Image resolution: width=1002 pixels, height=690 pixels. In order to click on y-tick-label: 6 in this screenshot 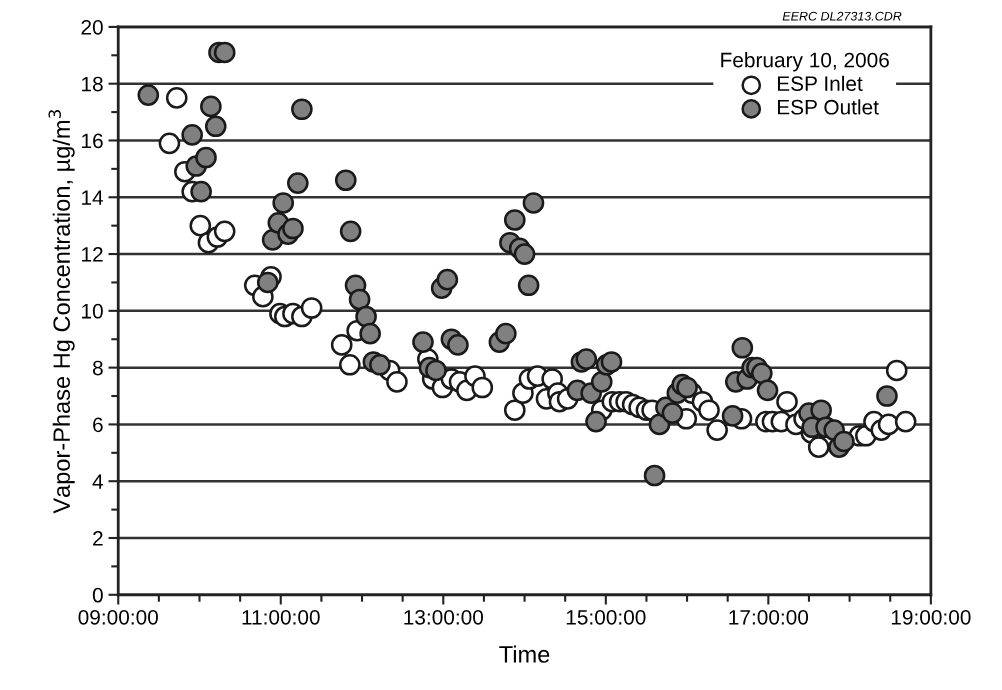, I will do `click(98, 425)`.